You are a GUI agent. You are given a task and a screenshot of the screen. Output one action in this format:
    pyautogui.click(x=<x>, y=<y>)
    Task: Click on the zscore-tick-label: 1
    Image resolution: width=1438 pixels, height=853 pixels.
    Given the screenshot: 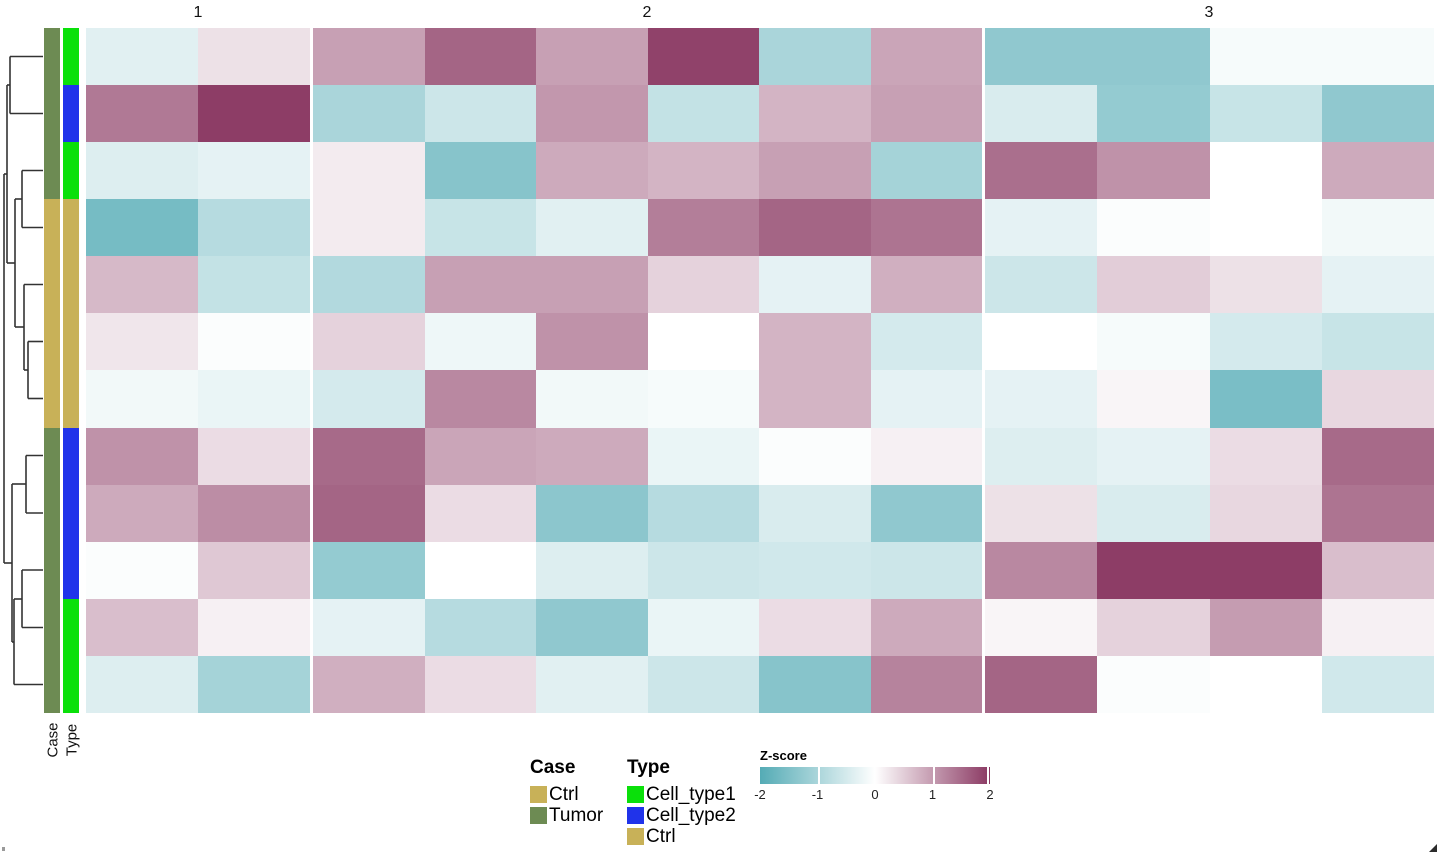 What is the action you would take?
    pyautogui.click(x=932, y=794)
    